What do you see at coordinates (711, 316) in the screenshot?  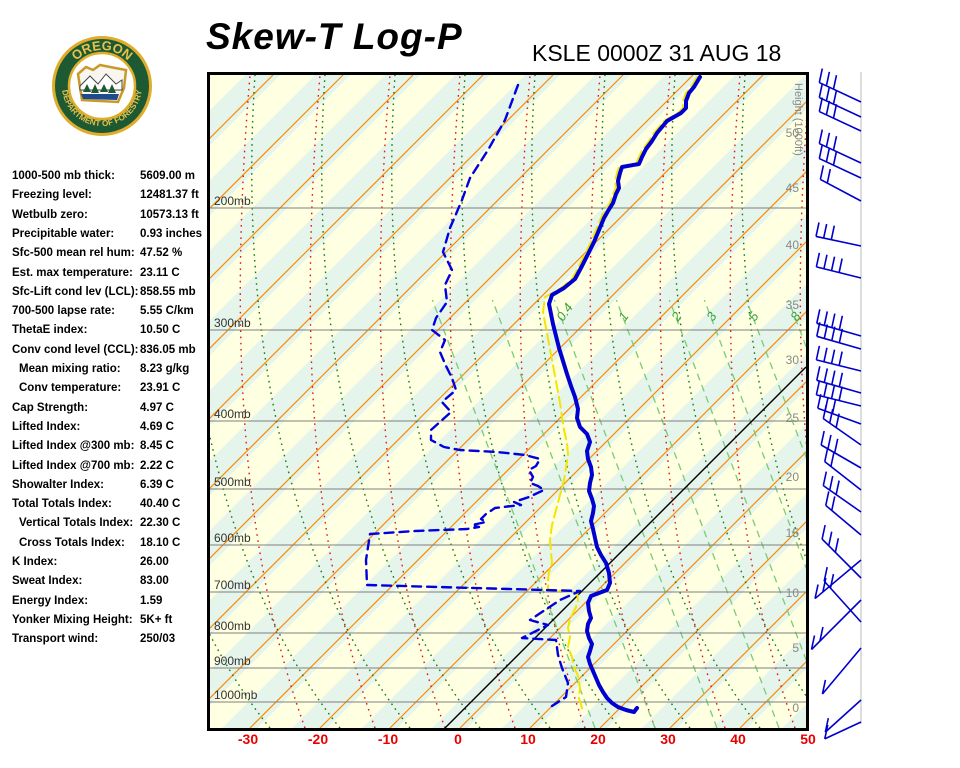 I see `mixing-ratio-label: 3` at bounding box center [711, 316].